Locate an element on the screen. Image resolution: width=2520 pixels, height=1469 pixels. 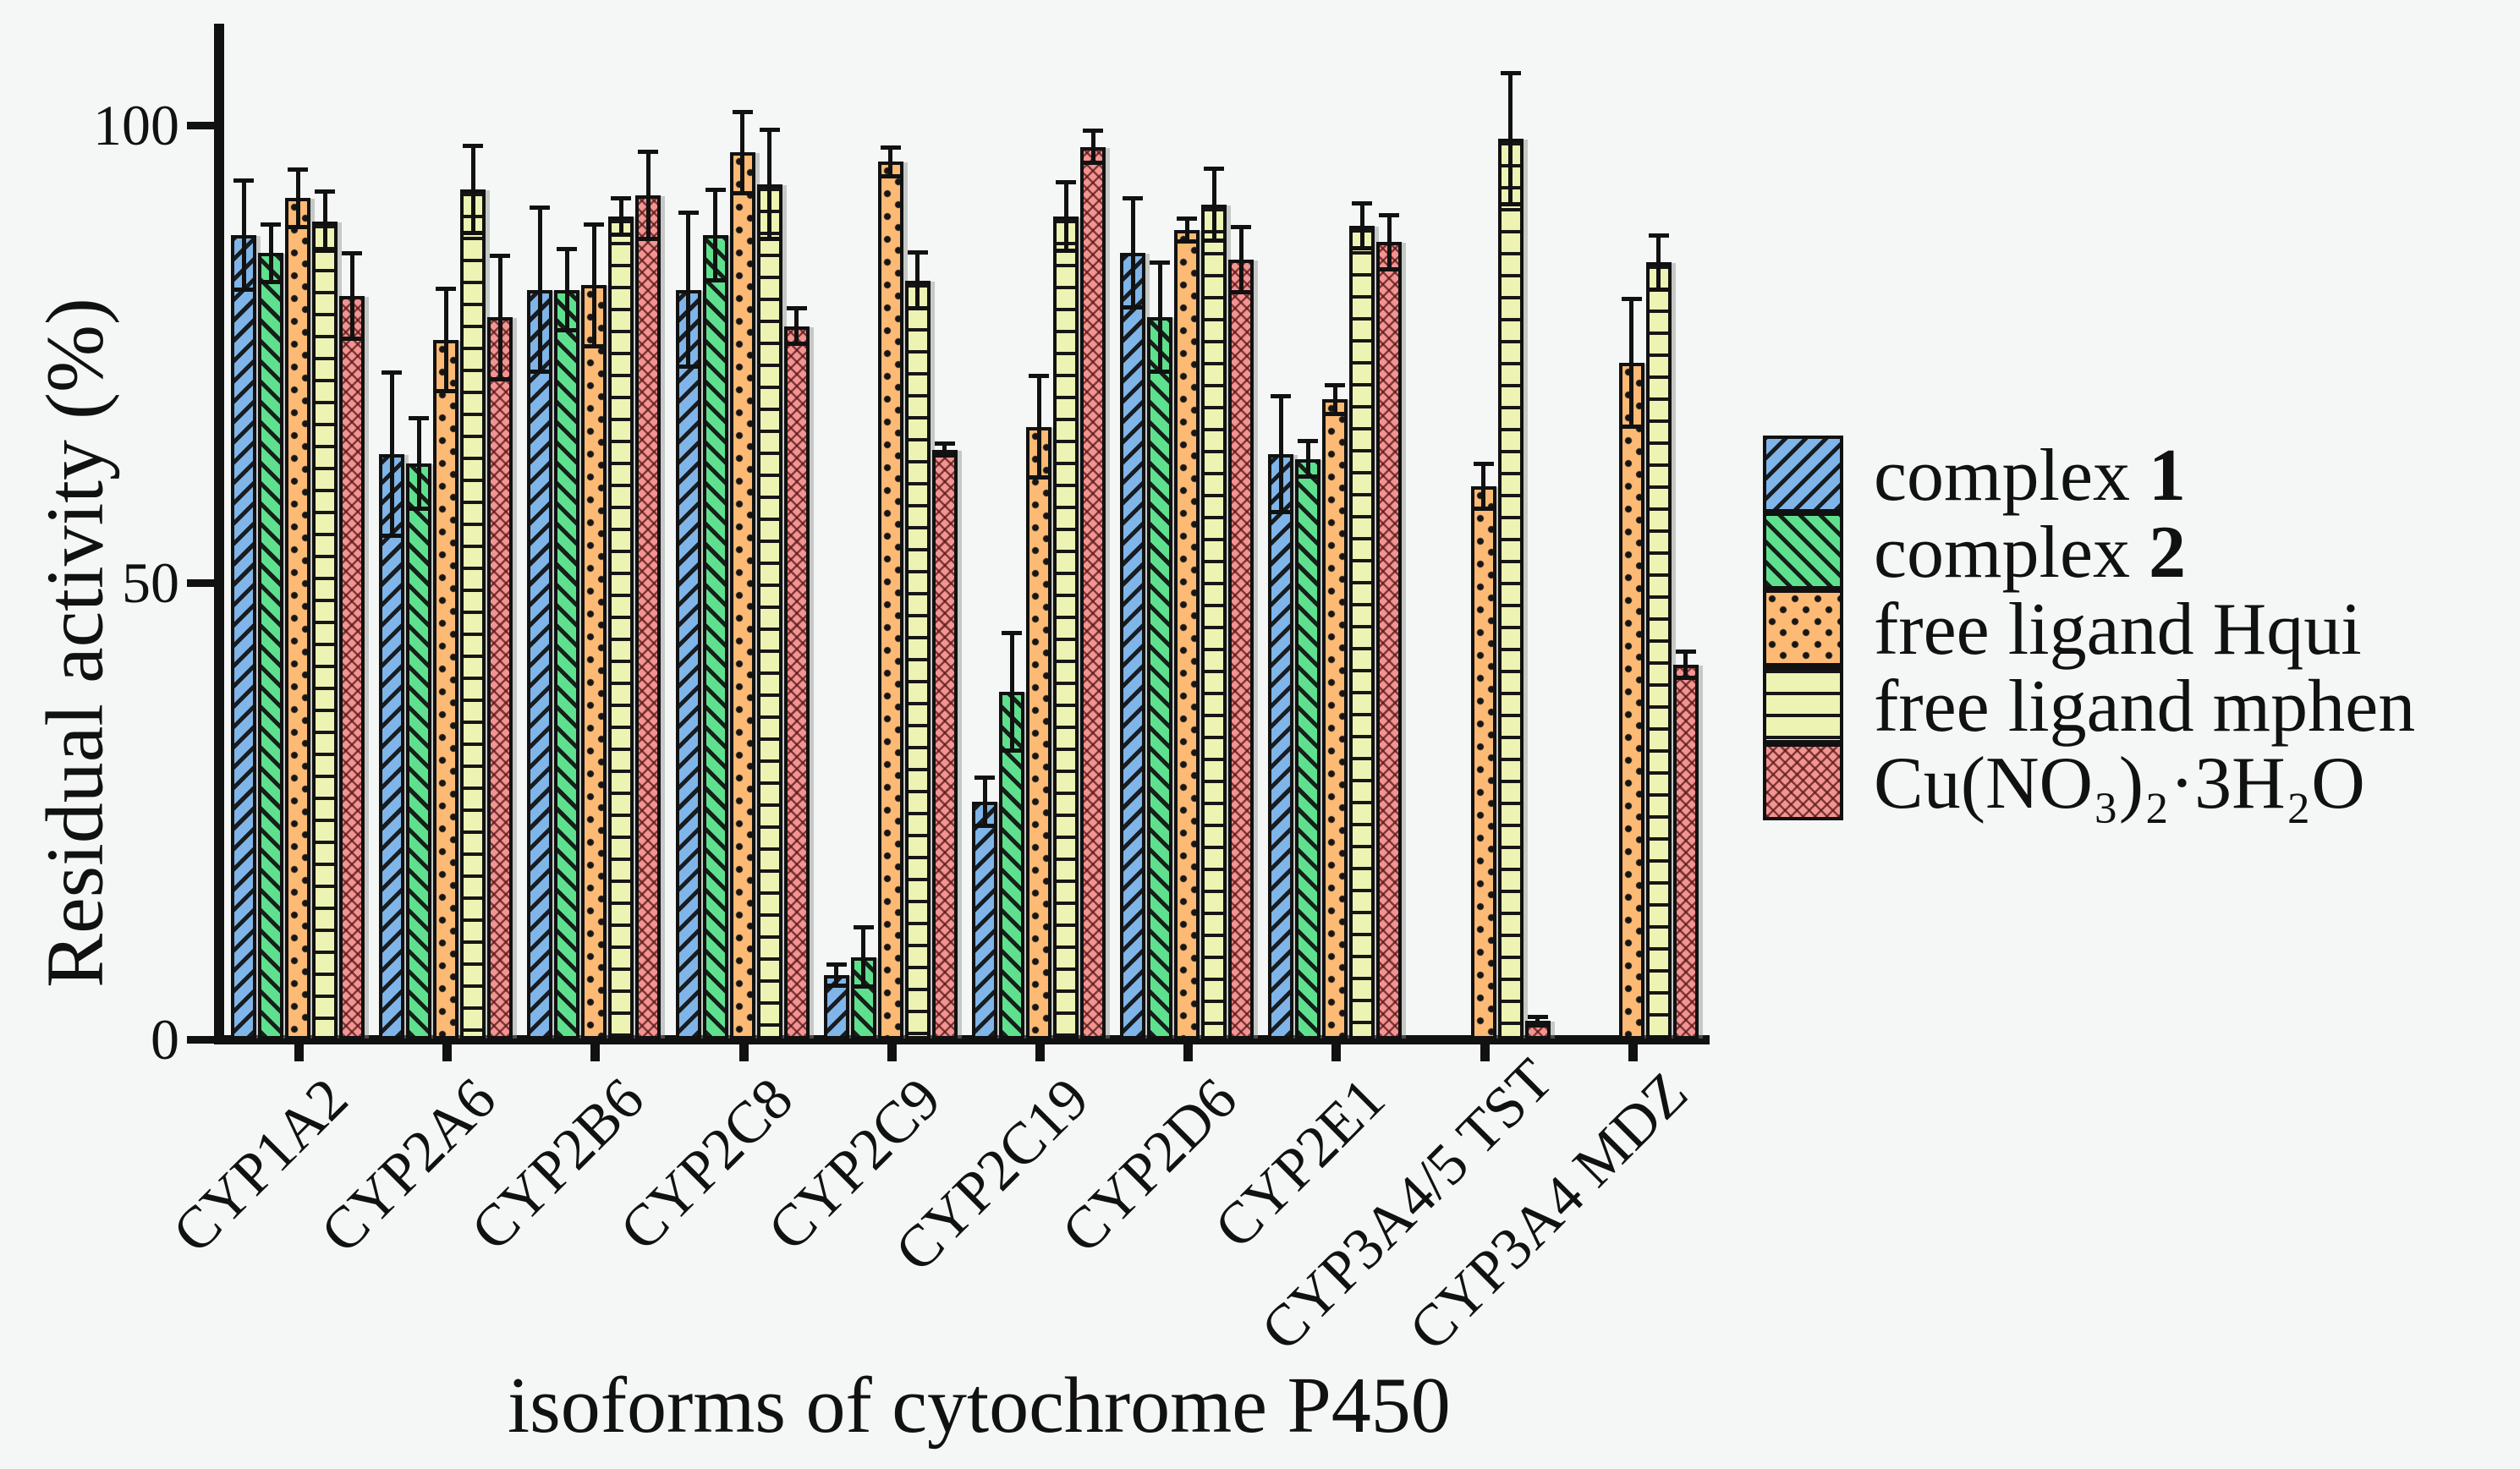
bar-complex-2-cyp2e1 is located at coordinates (1308, 748).